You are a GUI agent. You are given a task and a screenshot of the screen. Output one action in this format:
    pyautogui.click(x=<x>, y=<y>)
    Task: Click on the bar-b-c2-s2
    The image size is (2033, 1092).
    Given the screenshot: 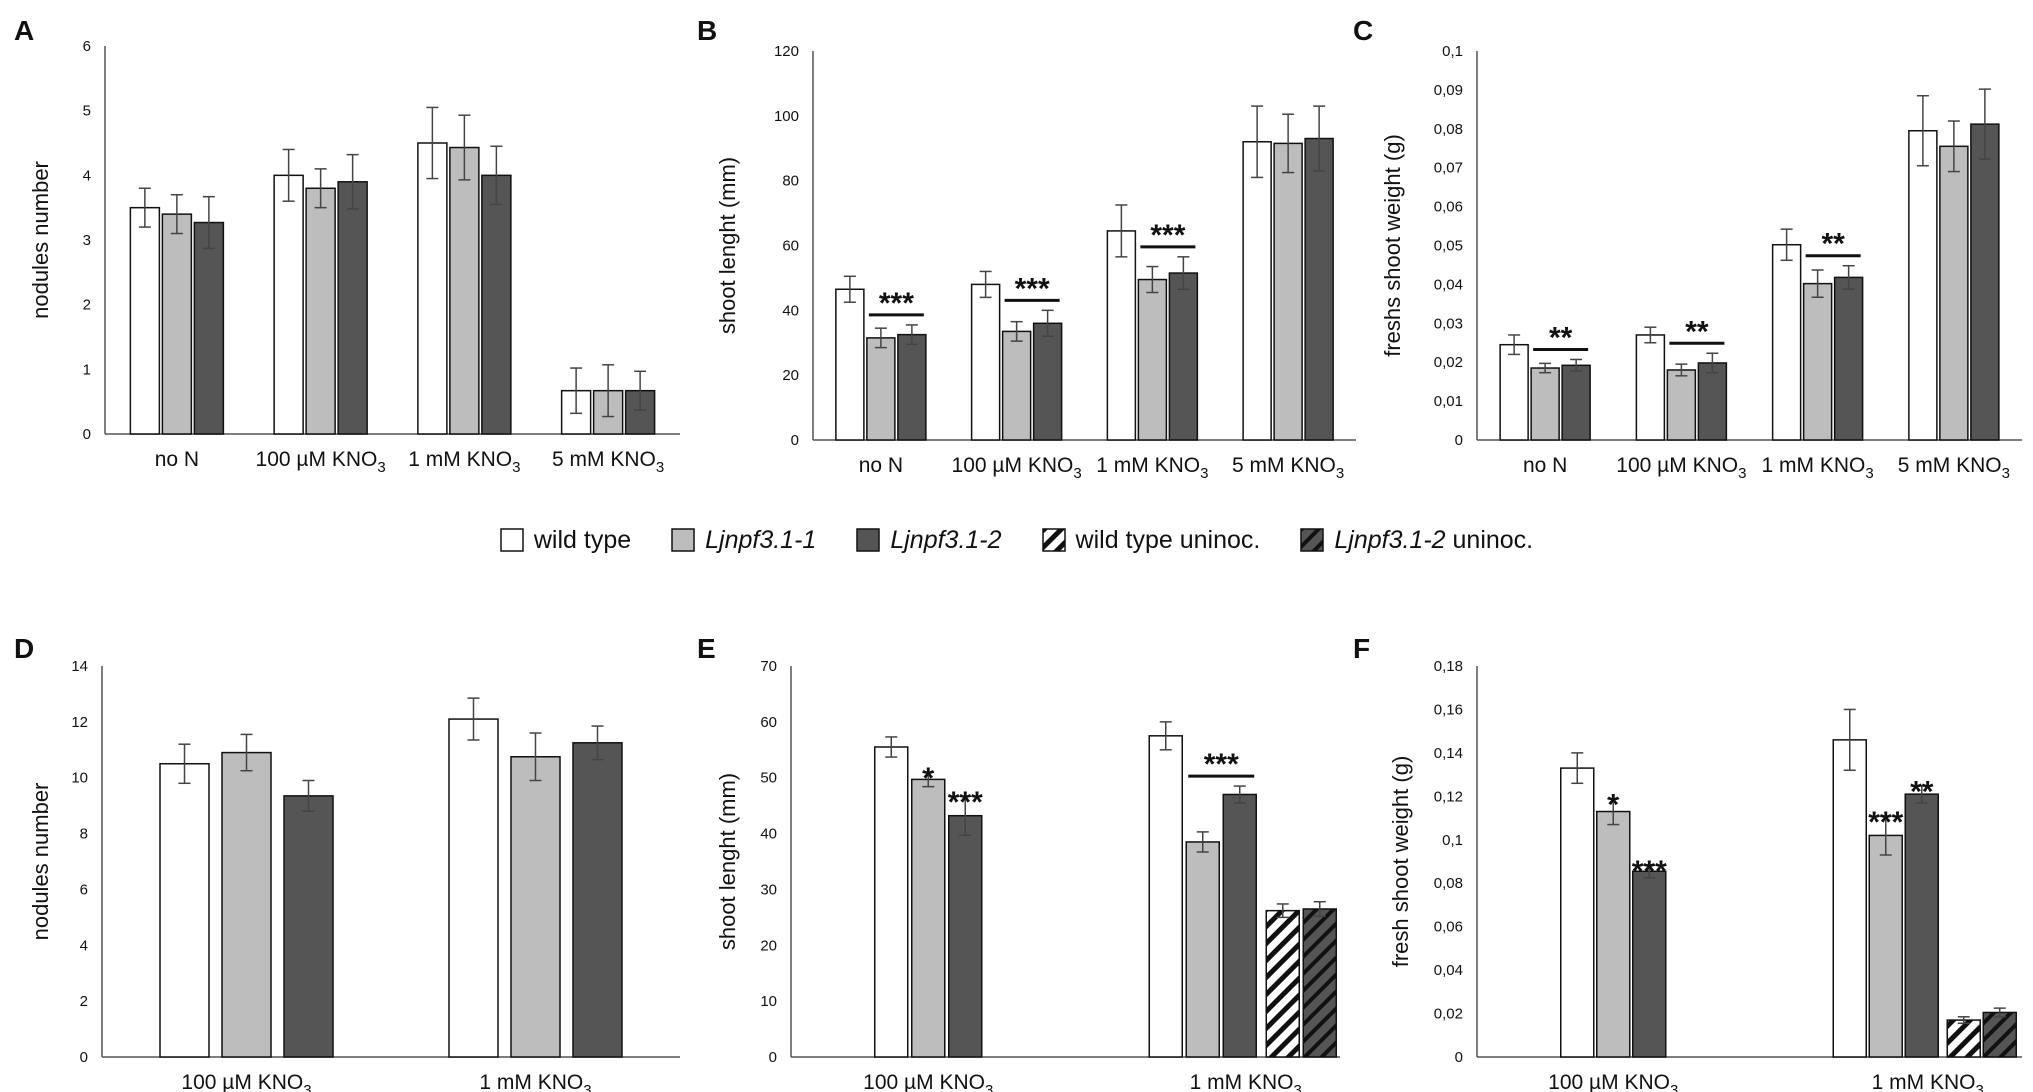 What is the action you would take?
    pyautogui.click(x=1183, y=356)
    